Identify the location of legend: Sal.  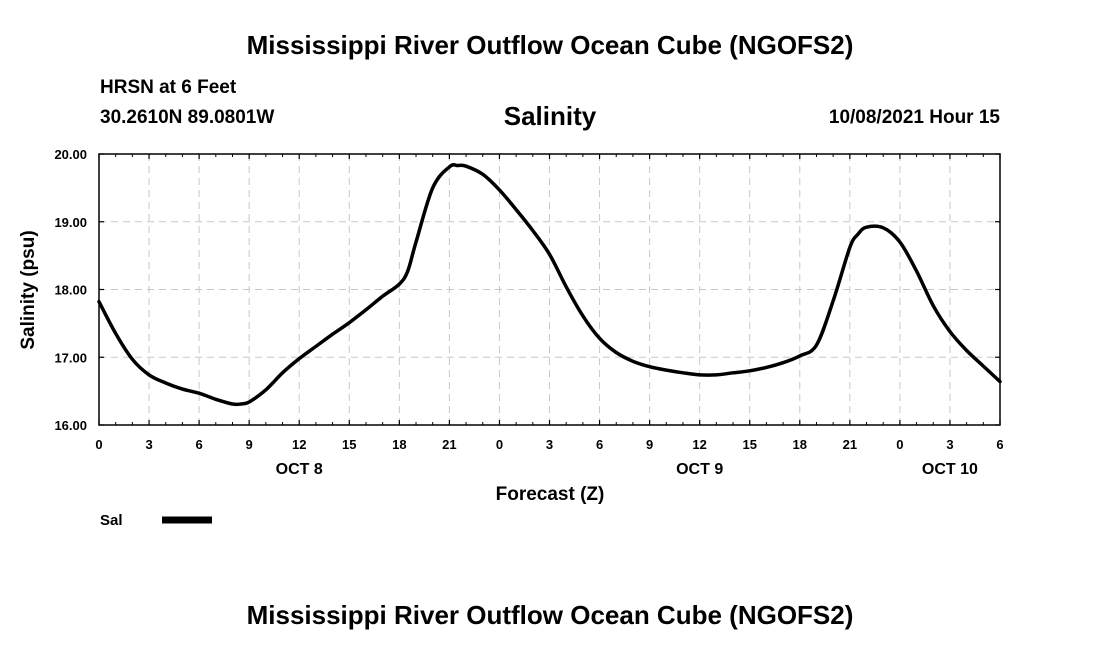
(156, 520).